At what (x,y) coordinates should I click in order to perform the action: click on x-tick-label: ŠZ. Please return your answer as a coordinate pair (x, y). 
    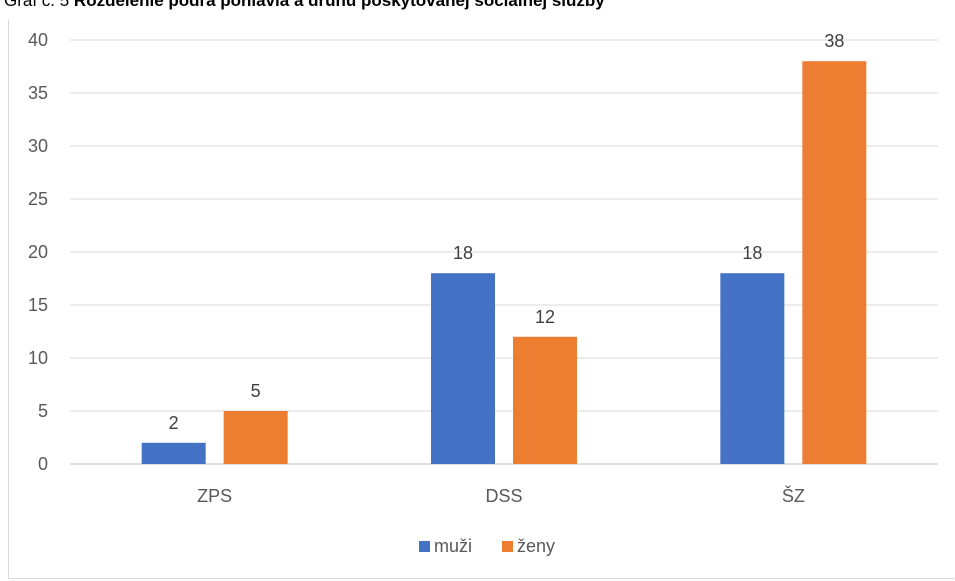
    Looking at the image, I should click on (793, 495).